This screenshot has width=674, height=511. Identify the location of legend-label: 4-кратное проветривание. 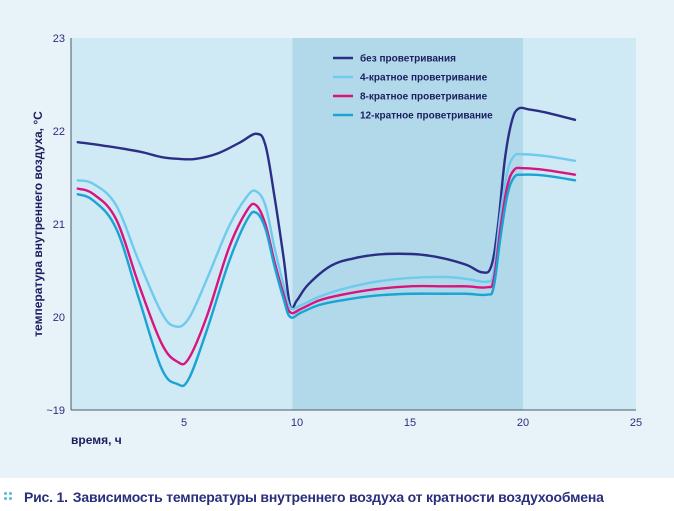
(424, 78).